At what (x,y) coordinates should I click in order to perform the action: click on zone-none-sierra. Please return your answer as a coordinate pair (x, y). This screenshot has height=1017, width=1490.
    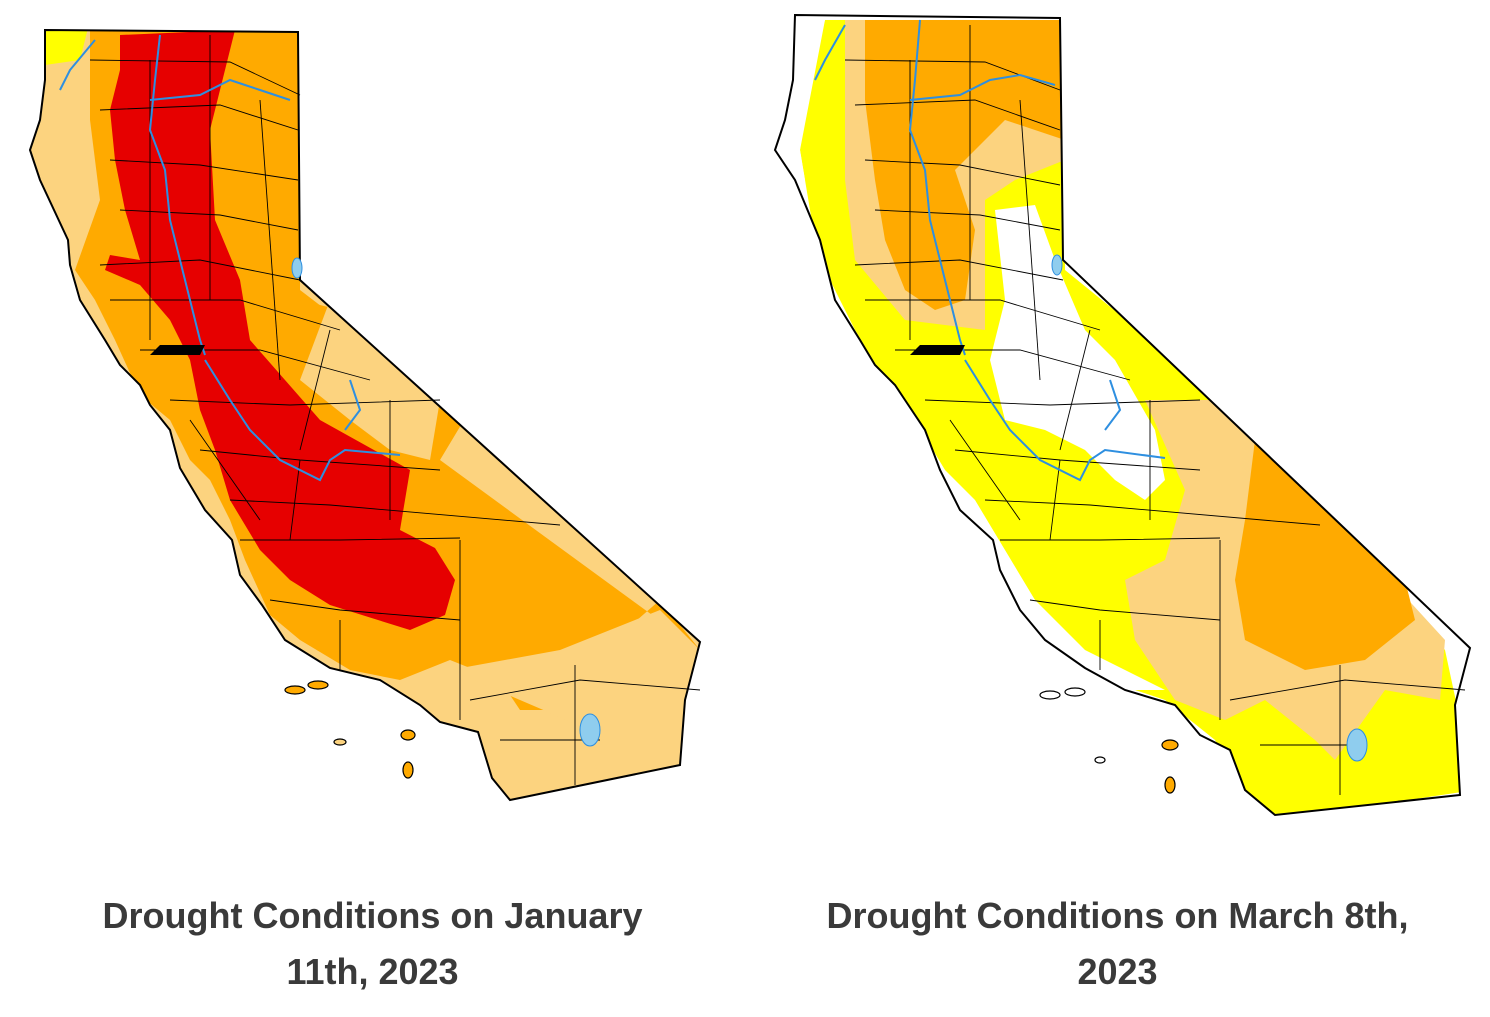
    Looking at the image, I should click on (1077, 352).